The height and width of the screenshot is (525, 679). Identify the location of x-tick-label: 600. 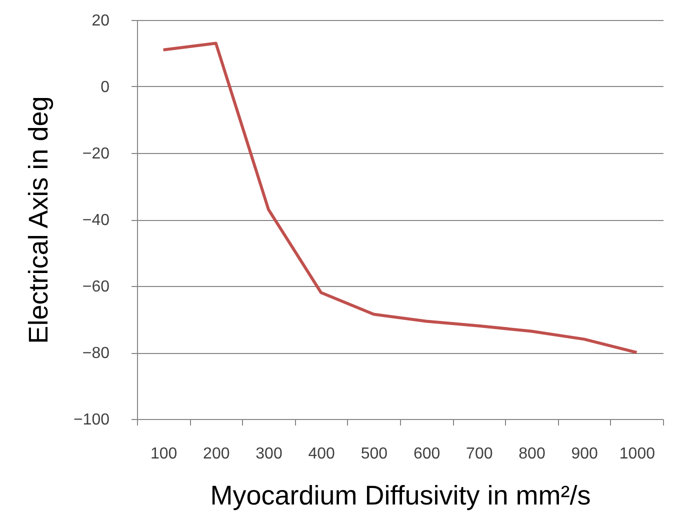
(426, 454).